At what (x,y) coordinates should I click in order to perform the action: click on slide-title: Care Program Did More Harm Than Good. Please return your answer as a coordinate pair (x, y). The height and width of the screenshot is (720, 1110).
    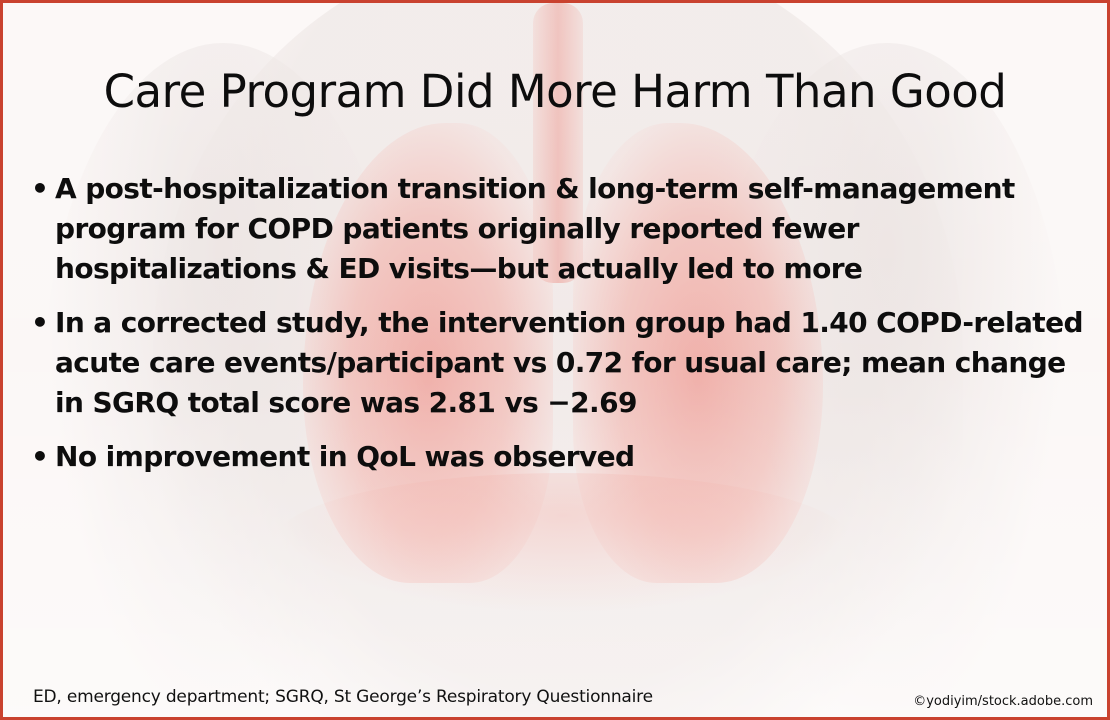
    Looking at the image, I should click on (555, 91).